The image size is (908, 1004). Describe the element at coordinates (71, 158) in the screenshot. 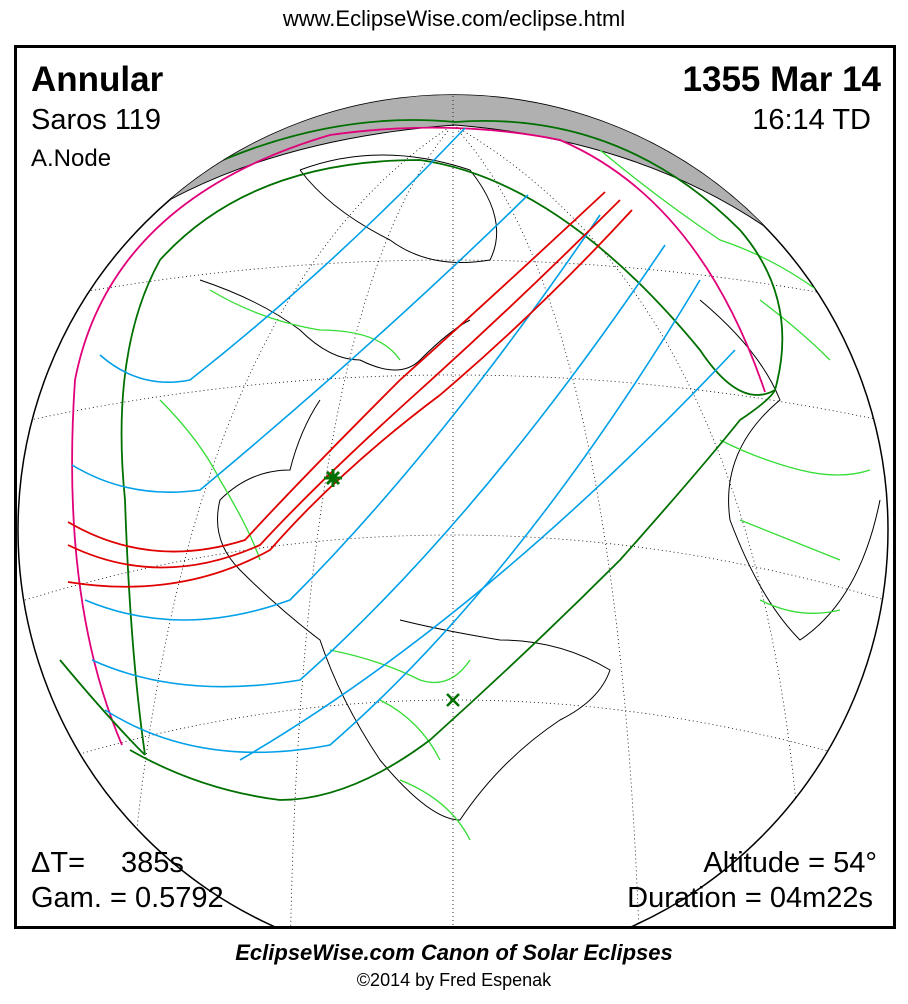

I see `node-label: A.Node` at that location.